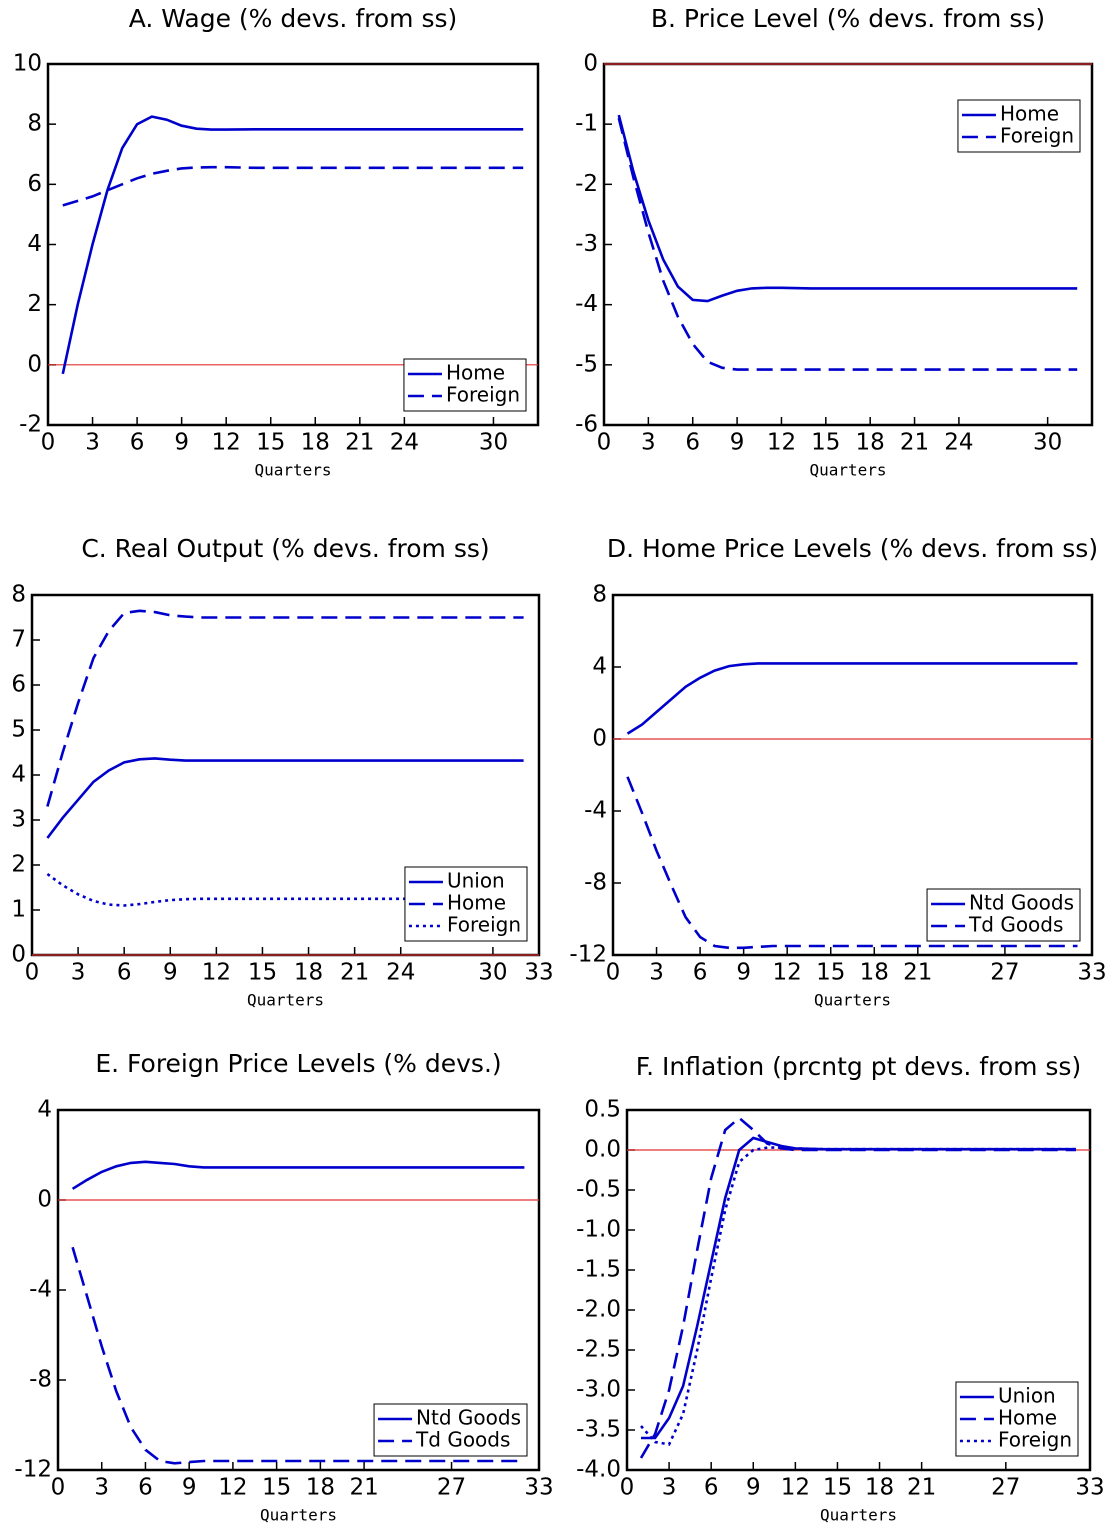 The image size is (1117, 1527). What do you see at coordinates (1047, 443) in the screenshot?
I see `x-tick-label: 30` at bounding box center [1047, 443].